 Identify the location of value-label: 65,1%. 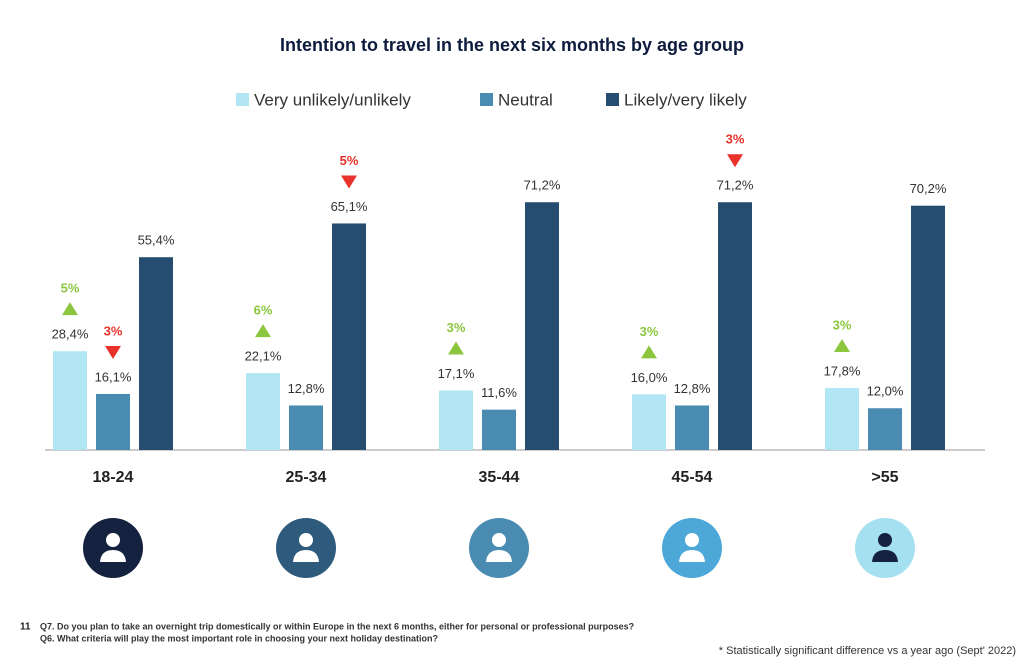
(349, 206).